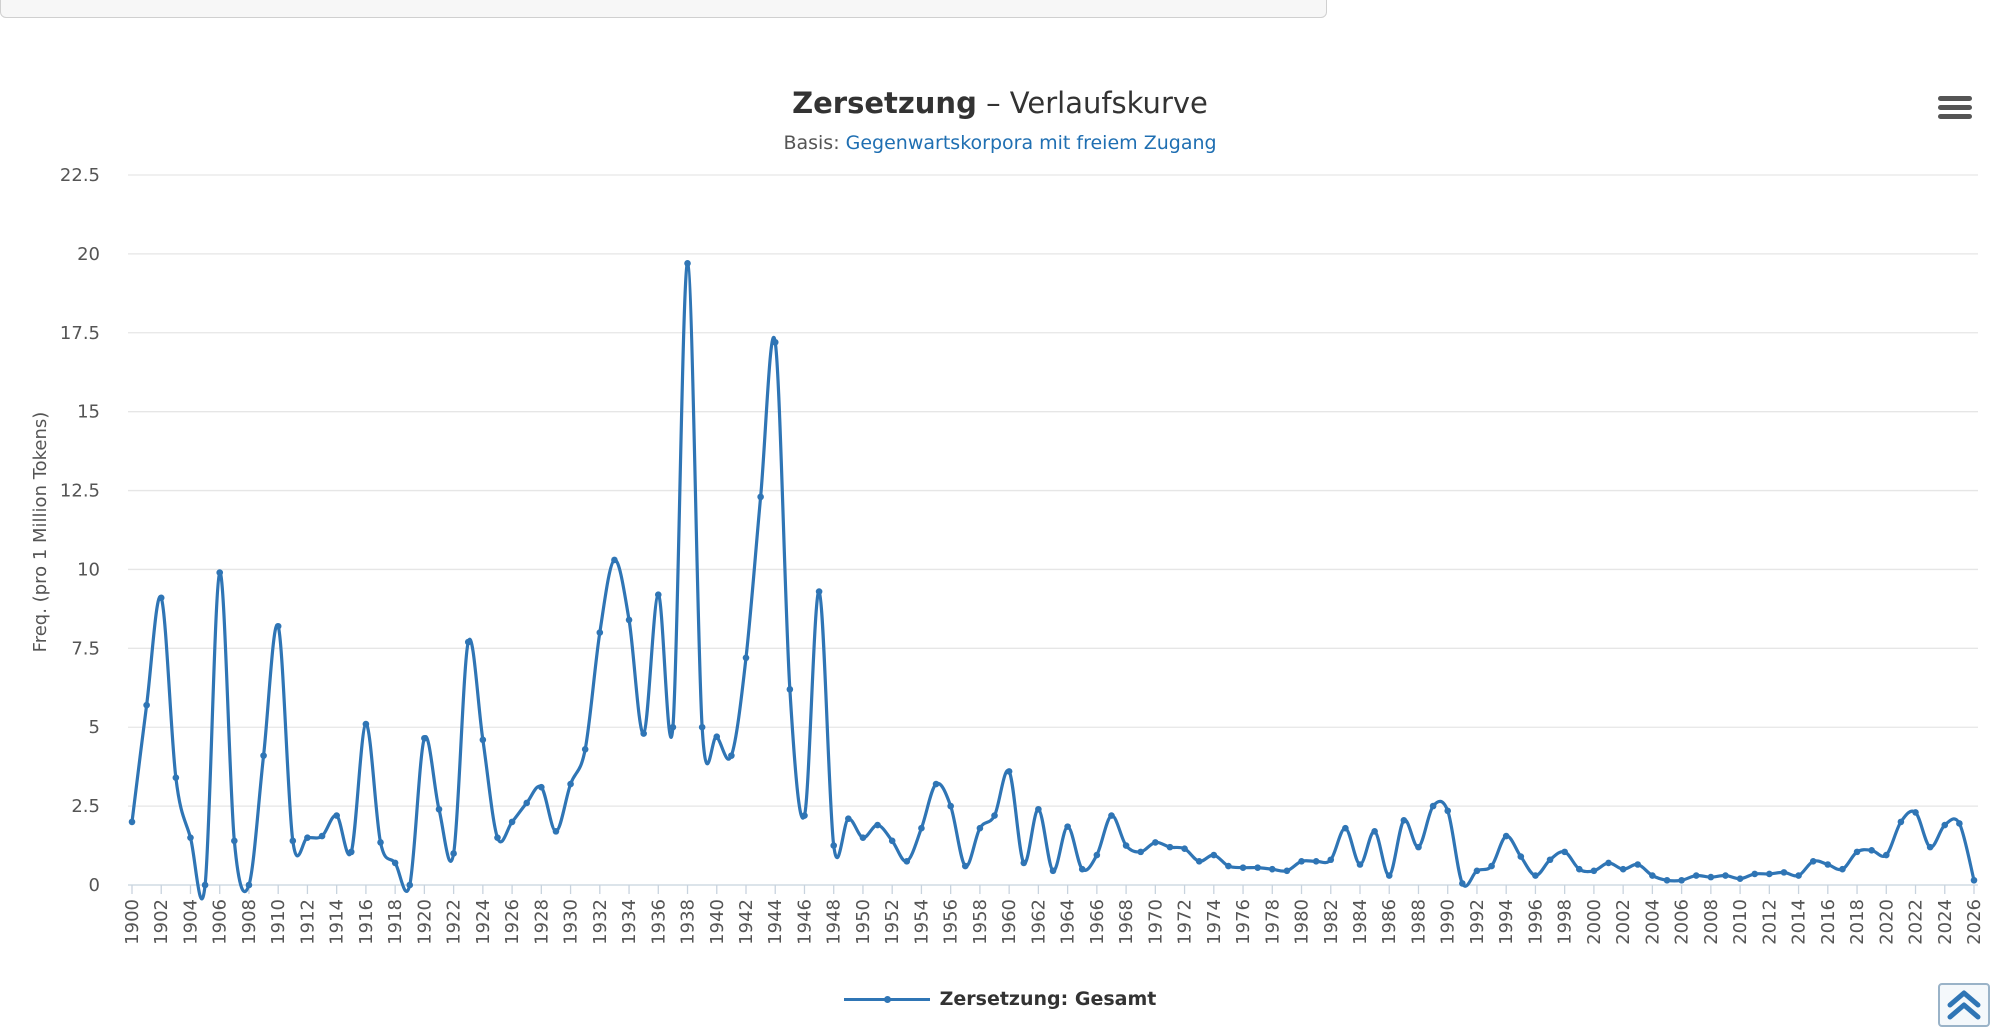  I want to click on x-tick-label: 1988, so click(1418, 922).